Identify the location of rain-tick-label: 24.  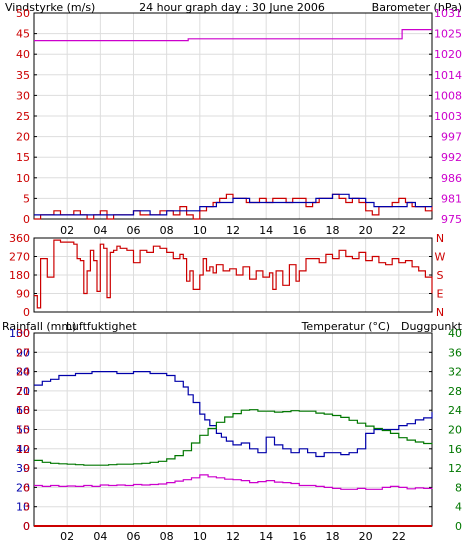
(23, 372).